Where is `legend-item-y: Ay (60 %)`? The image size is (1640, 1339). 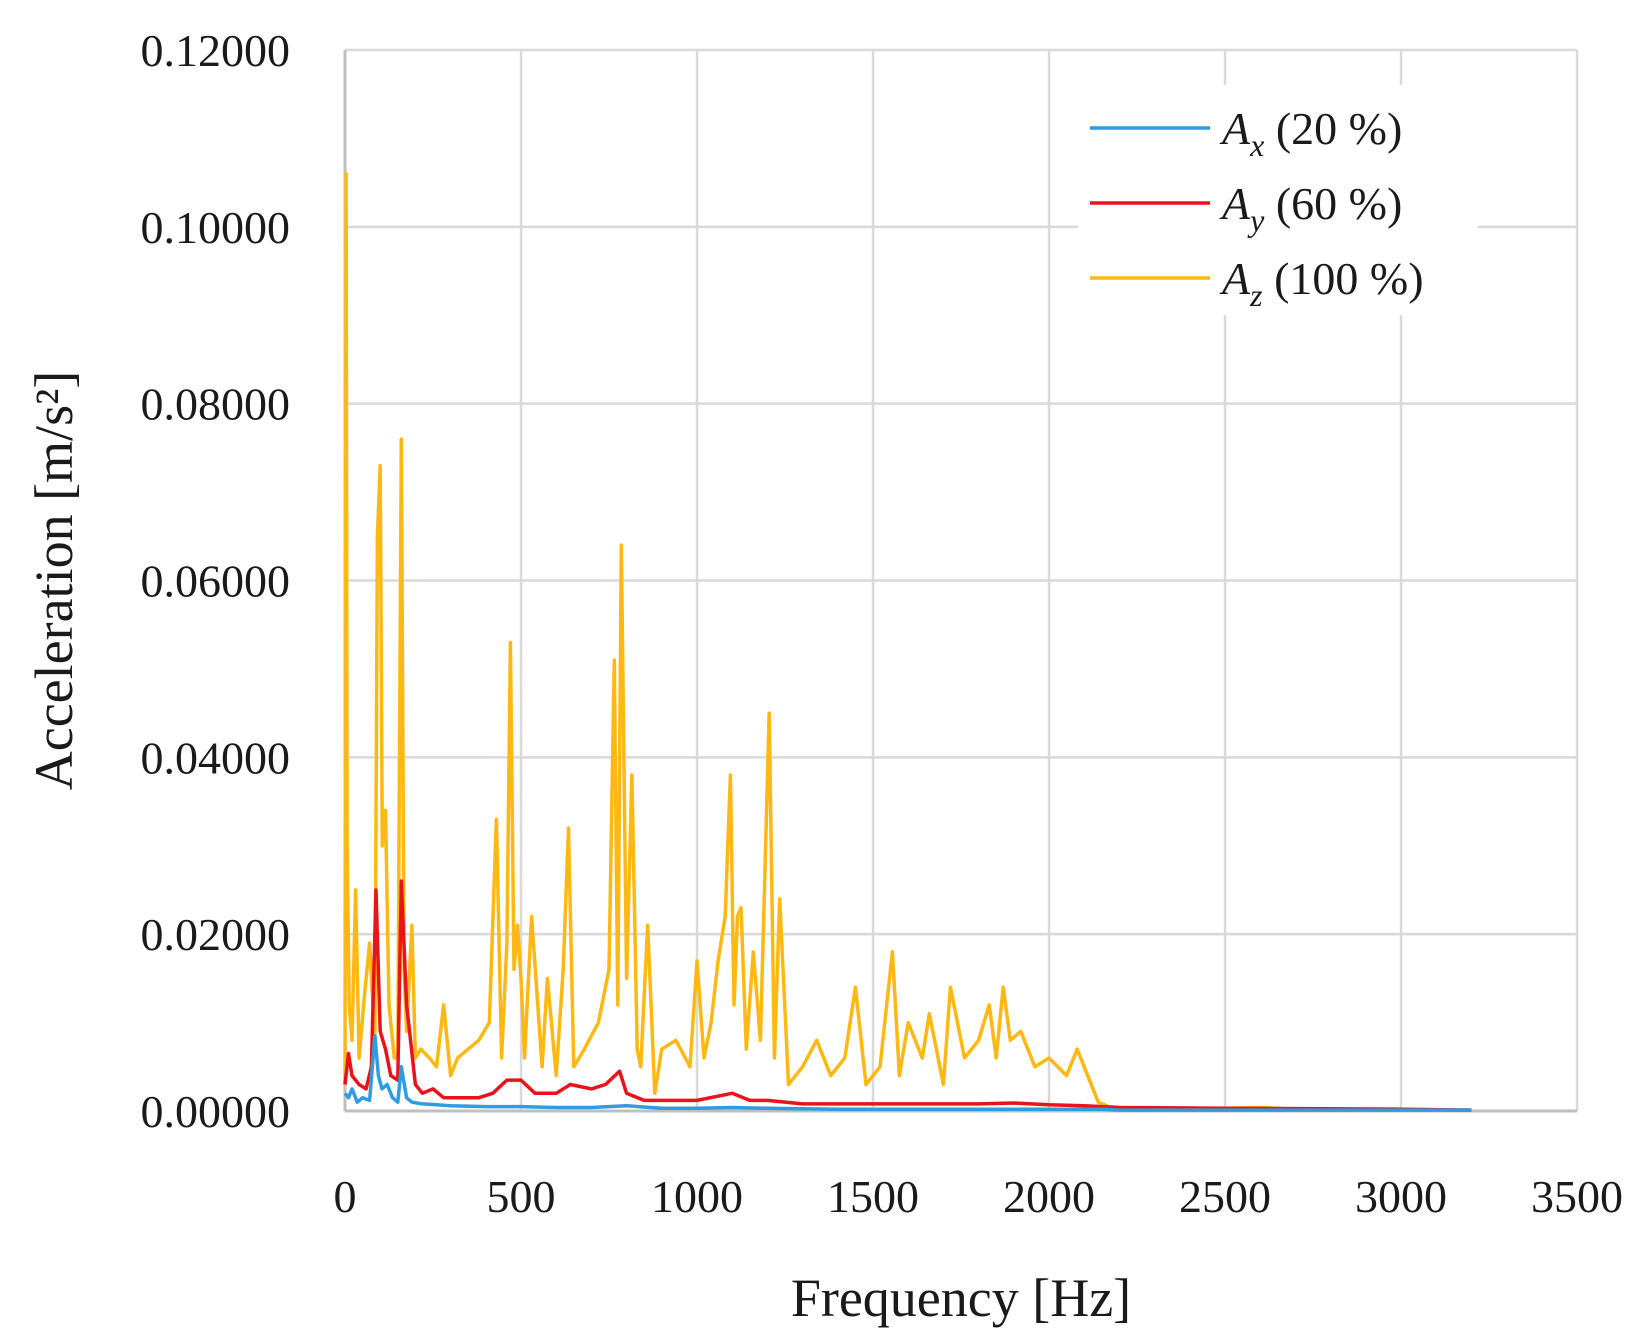 legend-item-y: Ay (60 %) is located at coordinates (1246, 208).